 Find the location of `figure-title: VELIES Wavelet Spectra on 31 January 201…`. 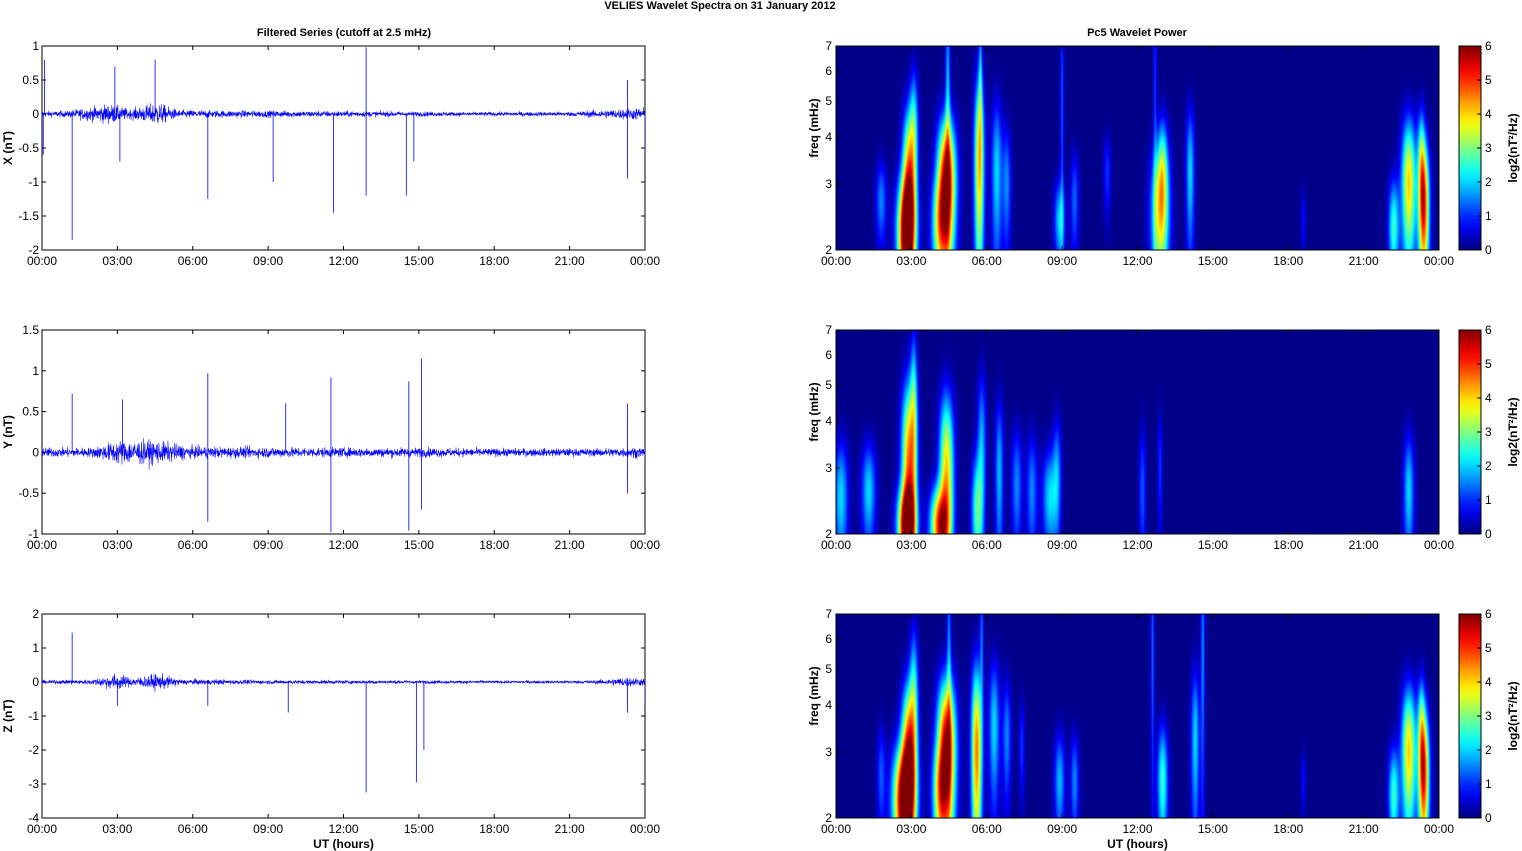

figure-title: VELIES Wavelet Spectra on 31 January 201… is located at coordinates (719, 6).